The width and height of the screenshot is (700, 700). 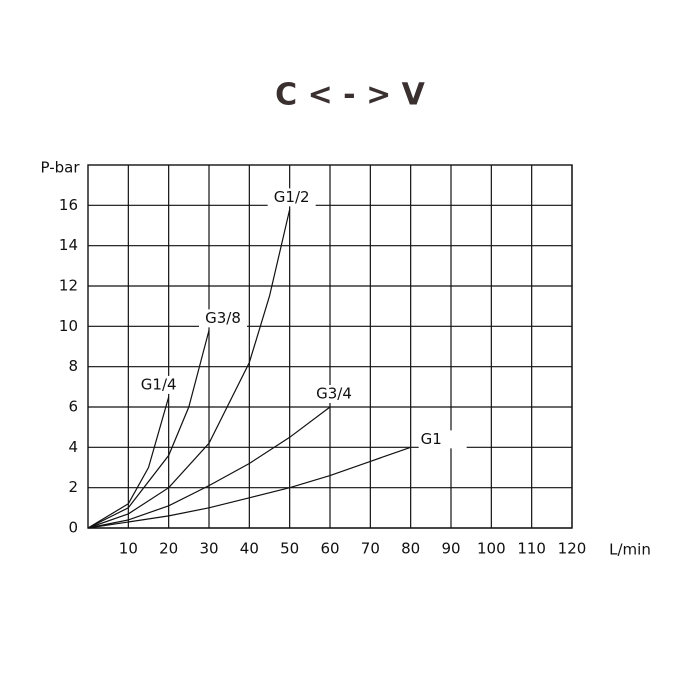 What do you see at coordinates (450, 549) in the screenshot?
I see `x-tick-label: 90` at bounding box center [450, 549].